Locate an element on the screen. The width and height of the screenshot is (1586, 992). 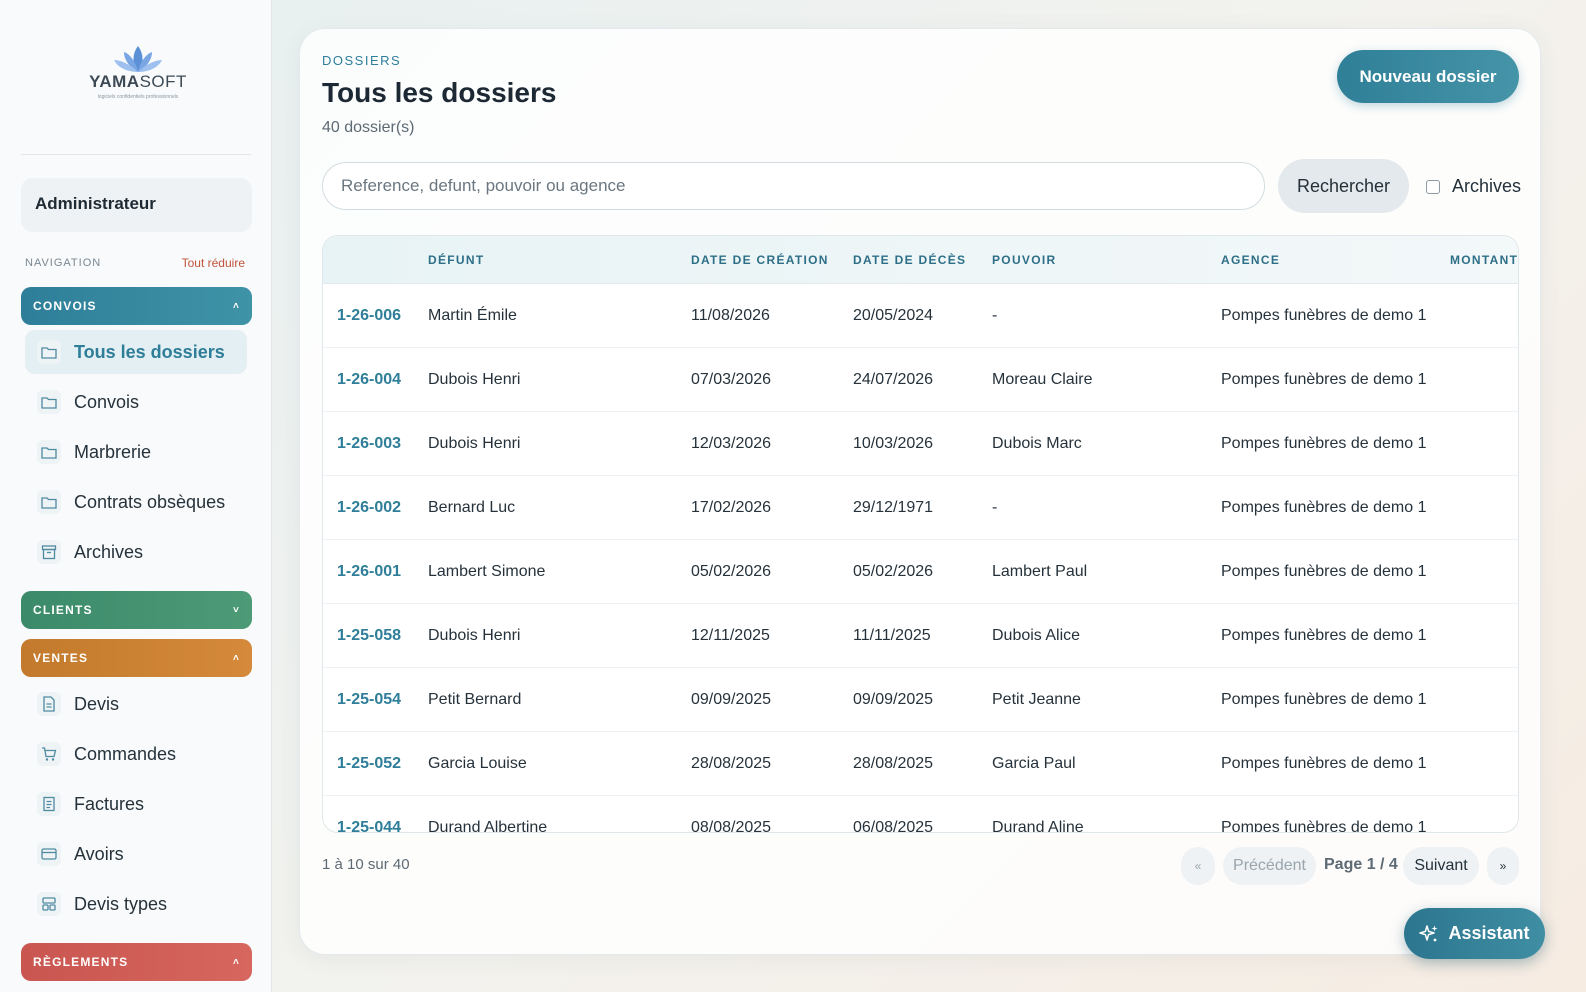
dossier-reference-link: 1-25-044 is located at coordinates (369, 826).